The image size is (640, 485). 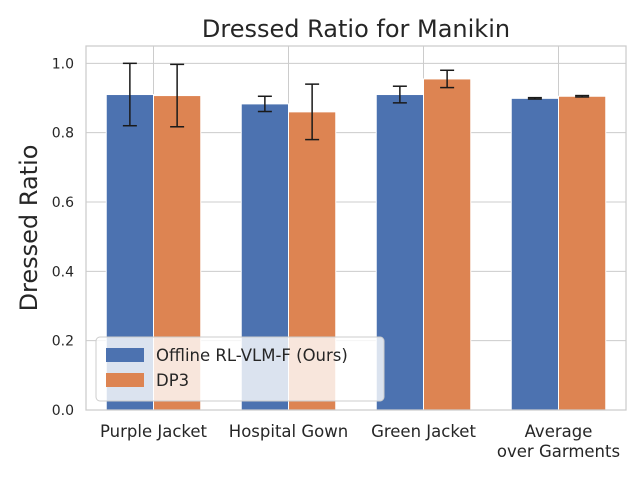 I want to click on x-tick-label: Average over Garments, so click(x=558, y=441).